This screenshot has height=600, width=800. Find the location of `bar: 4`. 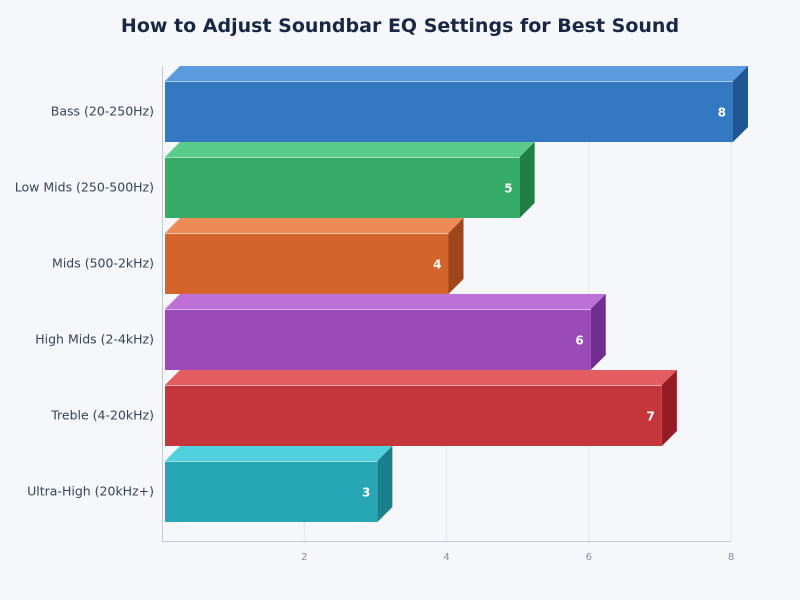

bar: 4 is located at coordinates (314, 256).